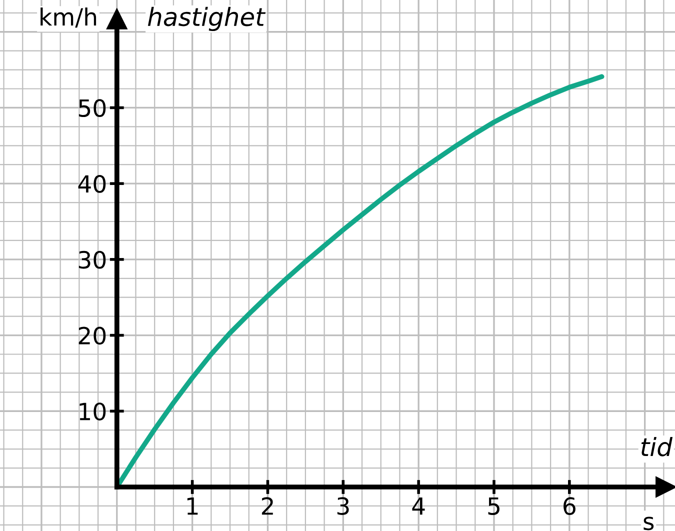 The image size is (675, 531). What do you see at coordinates (92, 108) in the screenshot?
I see `y-tick-label: 50` at bounding box center [92, 108].